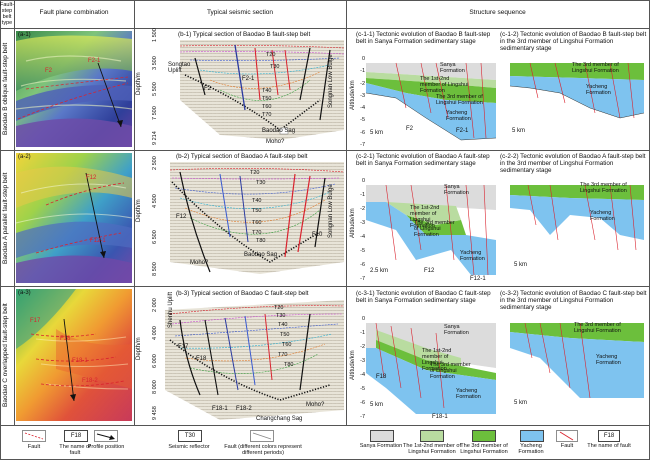 The width and height of the screenshot is (650, 460). Describe the element at coordinates (452, 68) in the screenshot. I see `c11-label-sanya: Sanya Formation` at that location.